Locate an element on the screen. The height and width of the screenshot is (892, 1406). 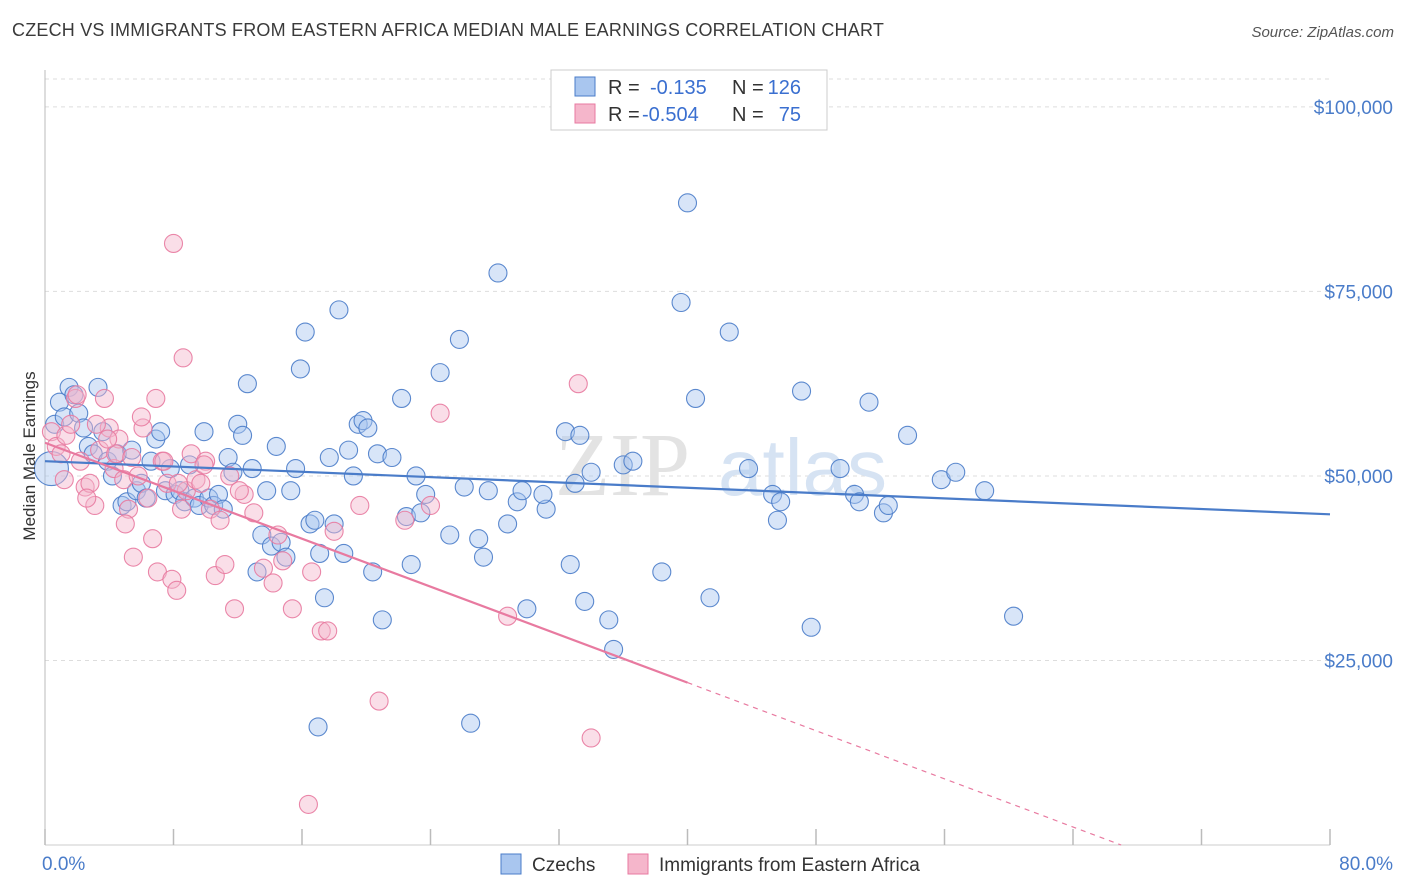
watermark-atlas: atlas is located at coordinates (802, 467).